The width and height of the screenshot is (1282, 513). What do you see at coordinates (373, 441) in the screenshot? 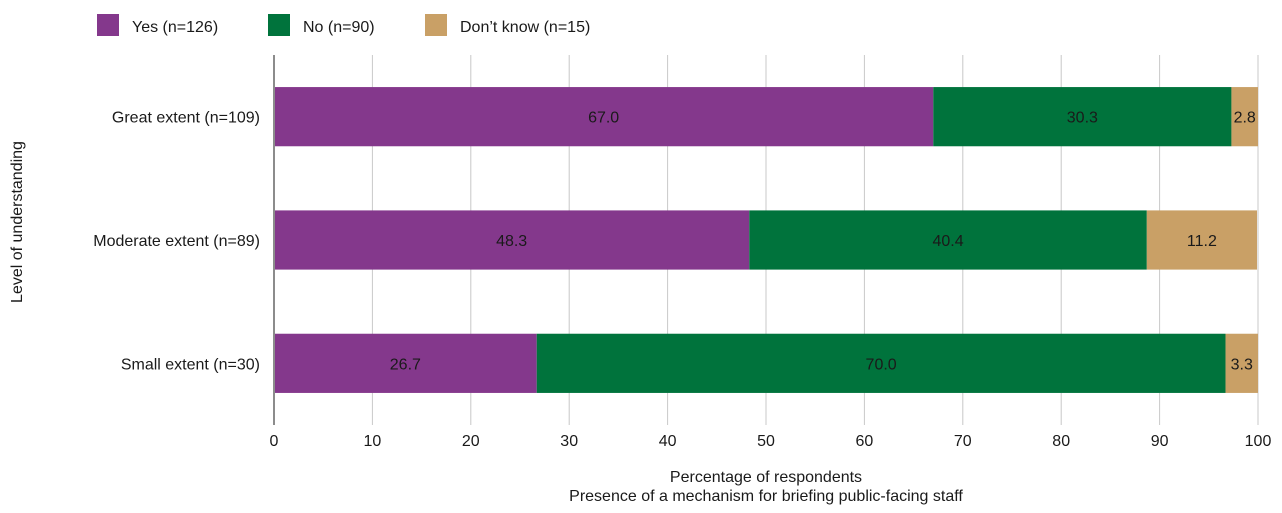
I see `x-tick-label: 10` at bounding box center [373, 441].